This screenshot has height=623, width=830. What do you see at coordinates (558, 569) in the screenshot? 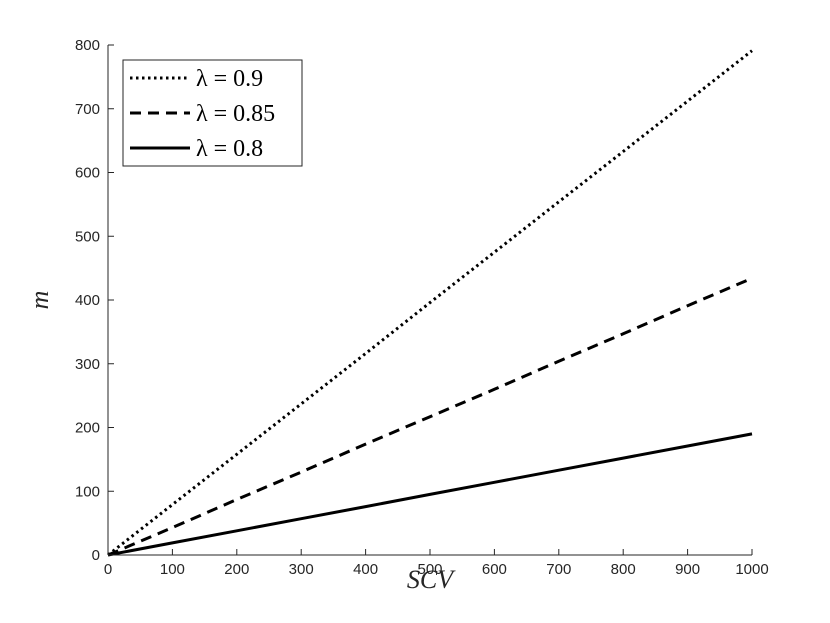
I see `x-tick-label: 700` at bounding box center [558, 569].